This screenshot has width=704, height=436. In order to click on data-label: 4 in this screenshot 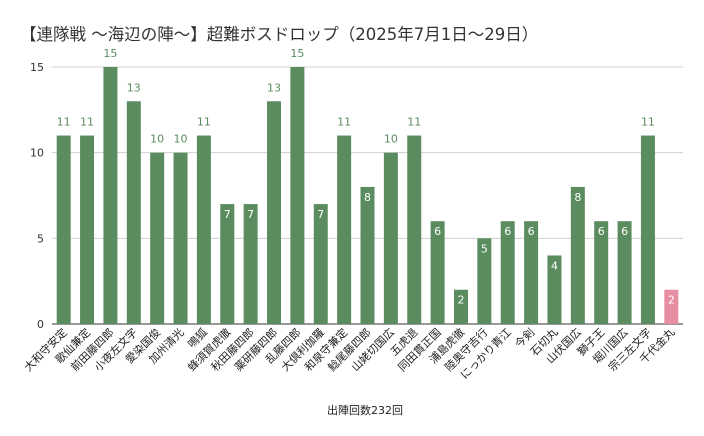, I will do `click(554, 265)`.